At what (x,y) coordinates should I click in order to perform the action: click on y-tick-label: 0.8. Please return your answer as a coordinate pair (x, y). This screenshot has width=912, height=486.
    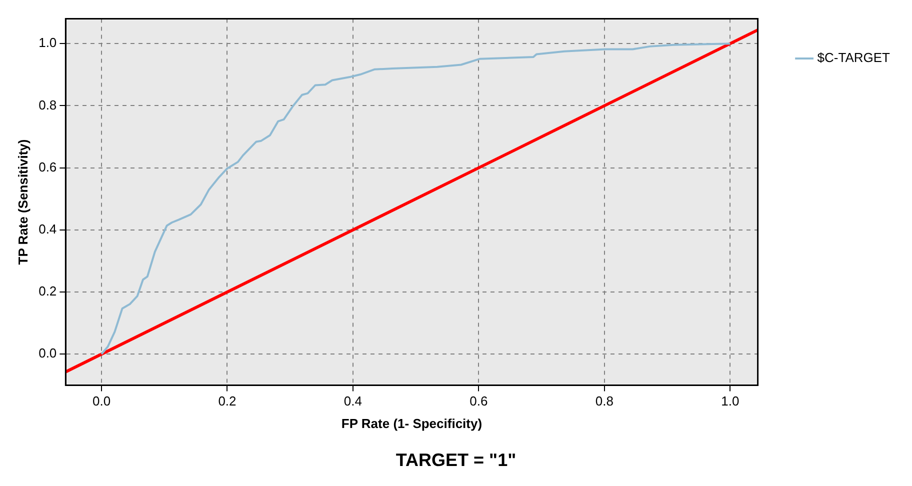
    Looking at the image, I should click on (47, 104).